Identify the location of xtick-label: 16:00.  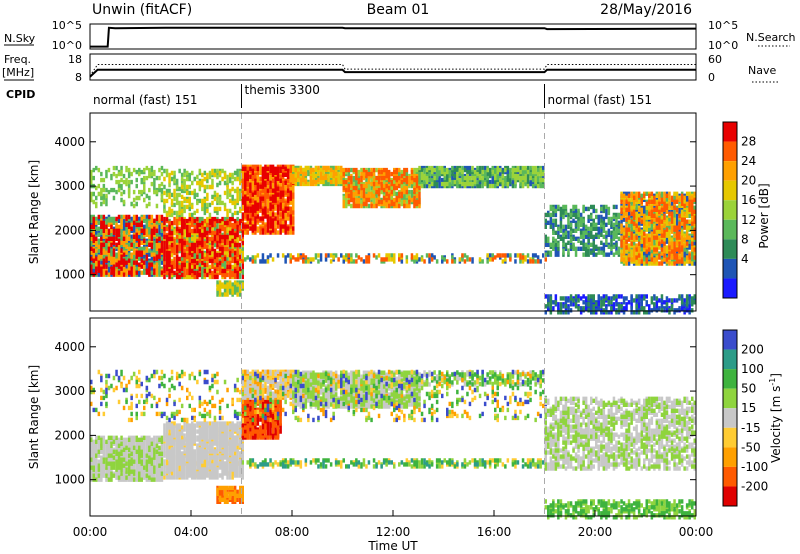
(494, 532).